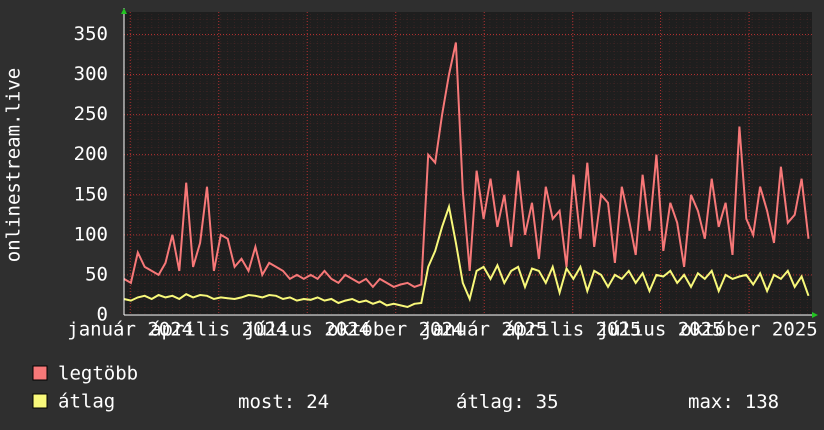 The width and height of the screenshot is (824, 430). What do you see at coordinates (661, 330) in the screenshot?
I see `x-tick-label: július 2025` at bounding box center [661, 330].